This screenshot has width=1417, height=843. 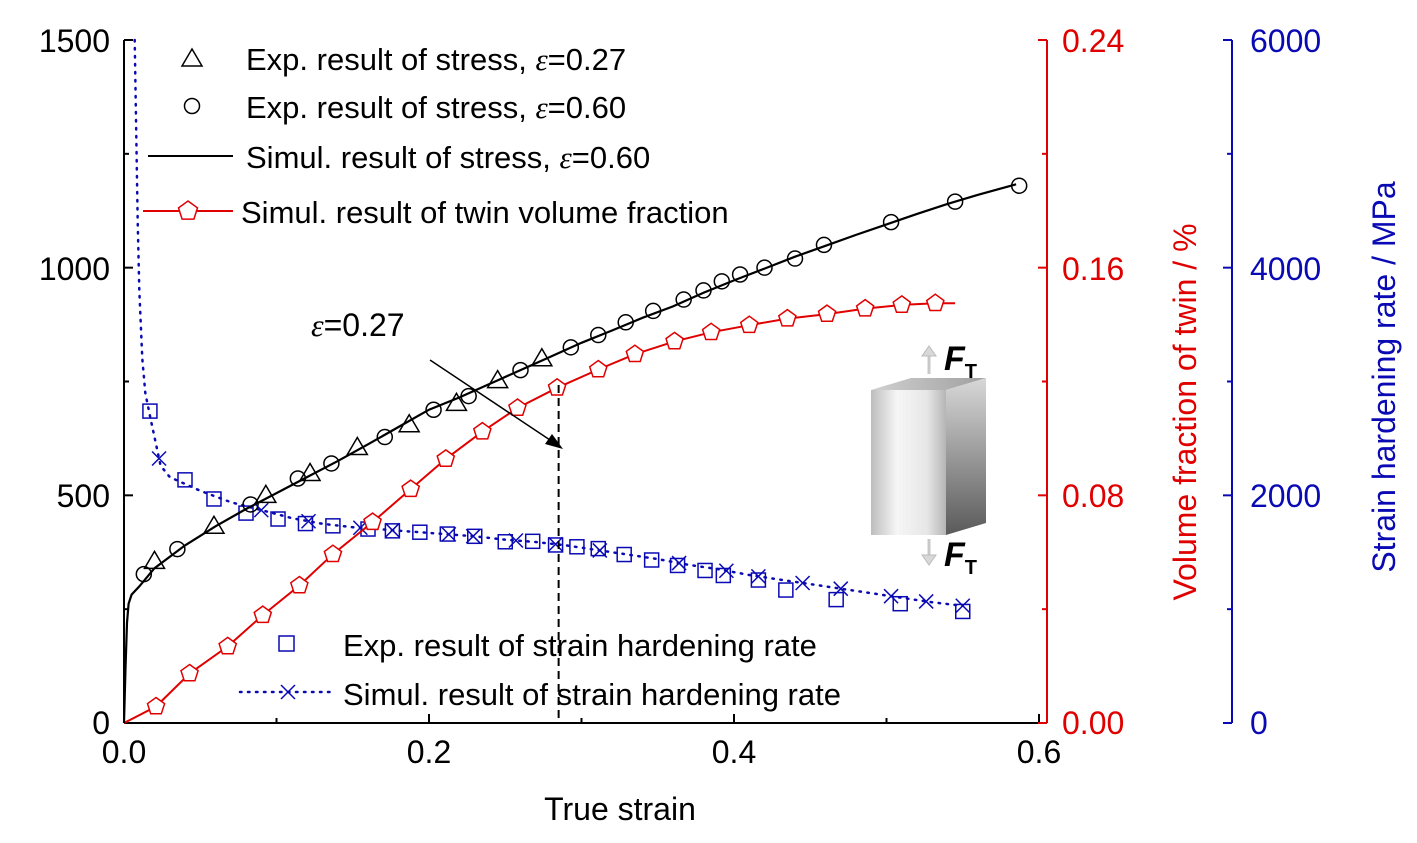 What do you see at coordinates (620, 809) in the screenshot?
I see `x-axis-title: True strain` at bounding box center [620, 809].